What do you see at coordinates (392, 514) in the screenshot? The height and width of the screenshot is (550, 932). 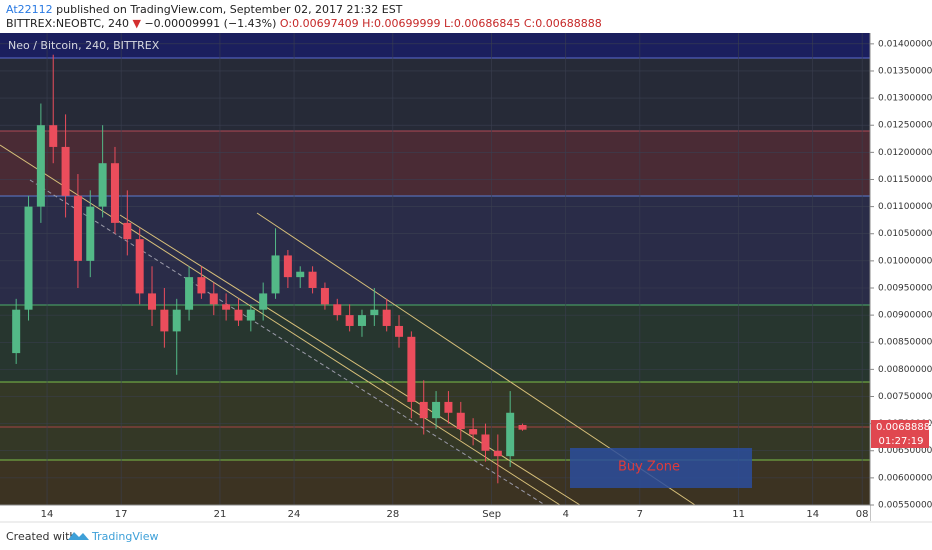 I see `x-tick-label: 28` at bounding box center [392, 514].